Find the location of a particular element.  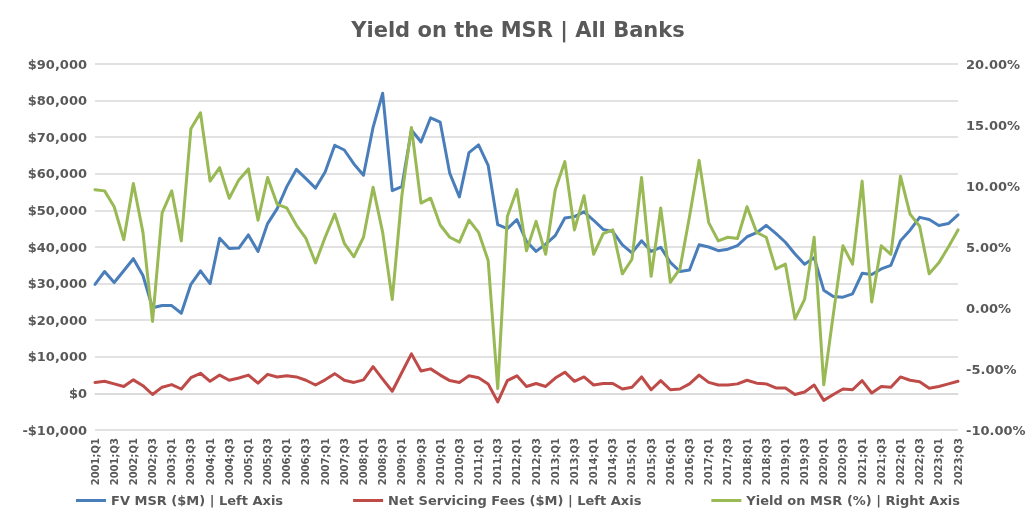

x-tick-label: 2021;Q1 is located at coordinates (862, 461).